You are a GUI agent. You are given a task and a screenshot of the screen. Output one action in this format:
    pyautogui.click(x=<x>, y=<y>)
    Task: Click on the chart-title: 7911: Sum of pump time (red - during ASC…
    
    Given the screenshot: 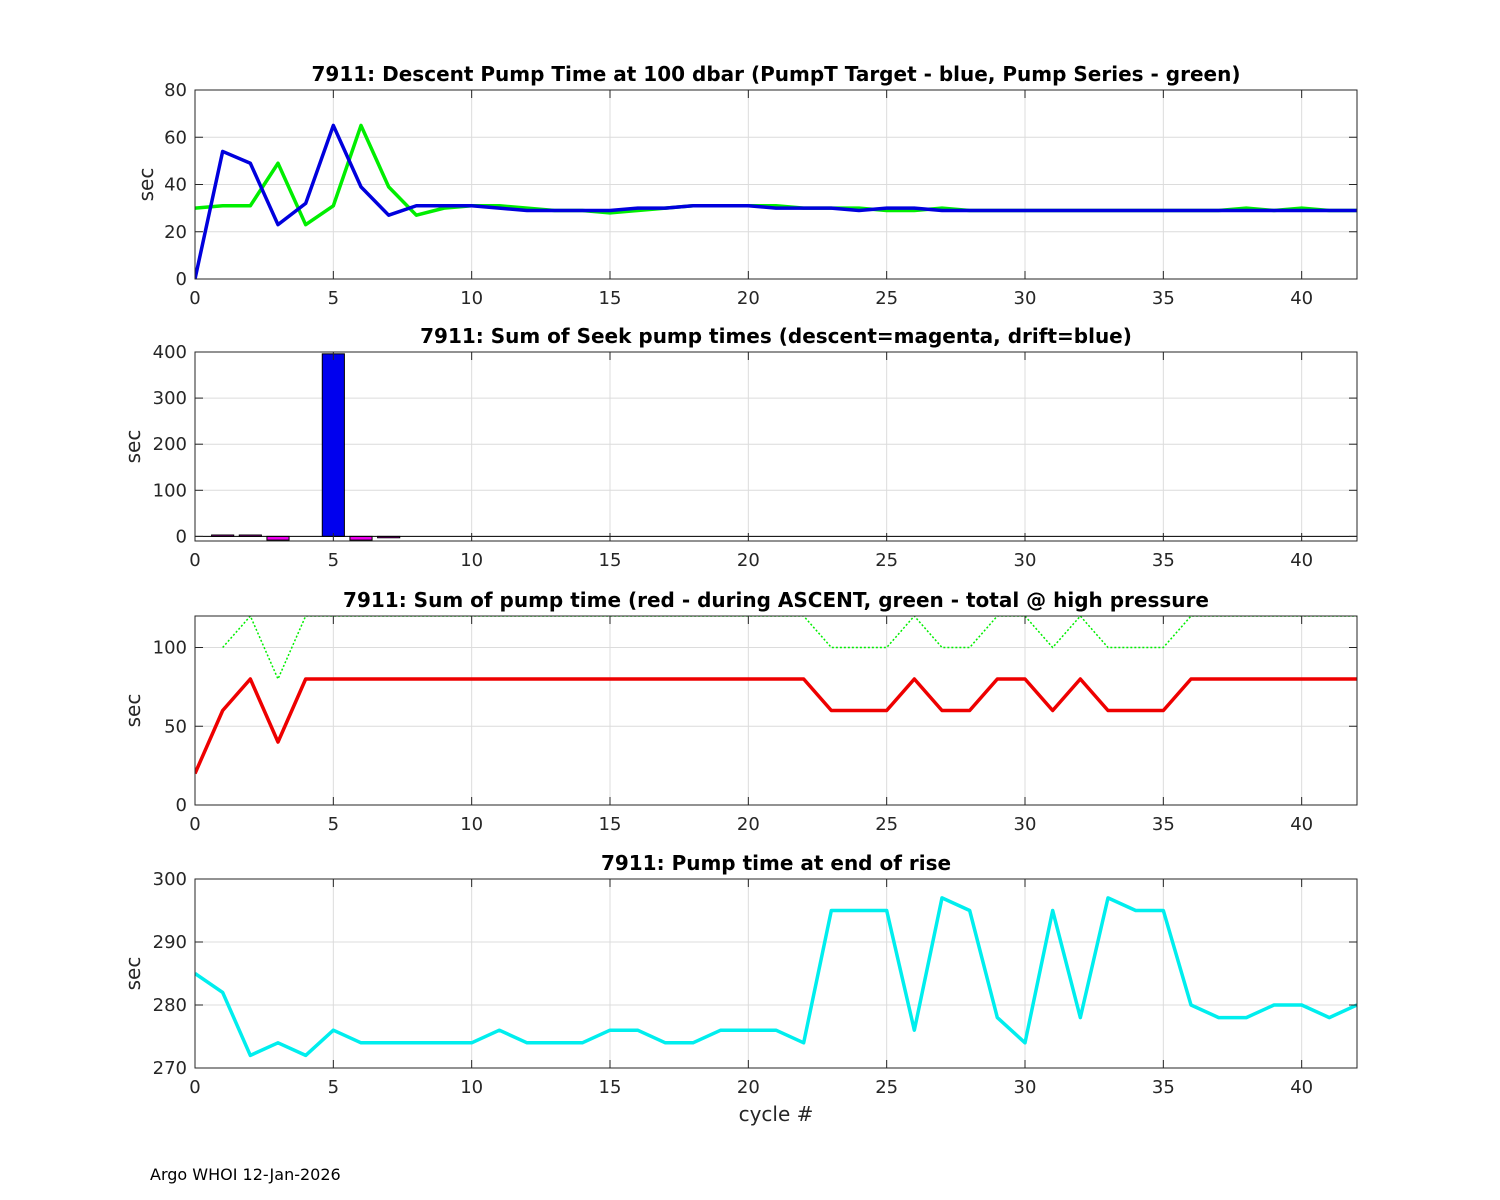 What is the action you would take?
    pyautogui.click(x=776, y=600)
    